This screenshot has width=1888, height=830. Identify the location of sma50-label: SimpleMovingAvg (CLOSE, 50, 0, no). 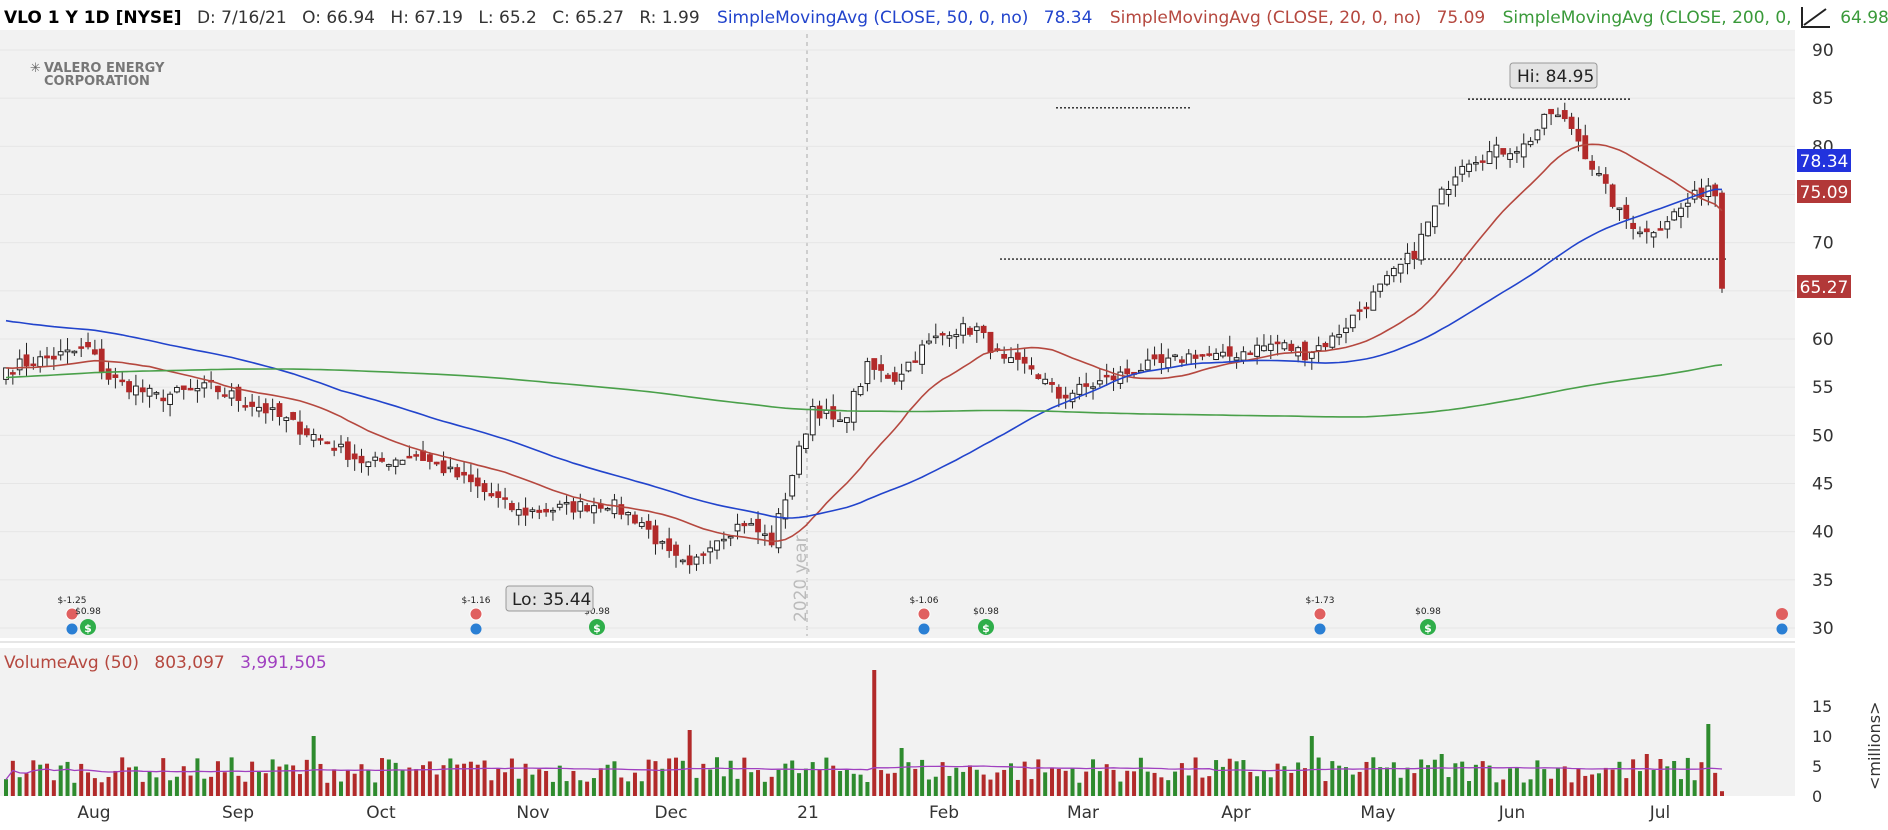
(872, 18).